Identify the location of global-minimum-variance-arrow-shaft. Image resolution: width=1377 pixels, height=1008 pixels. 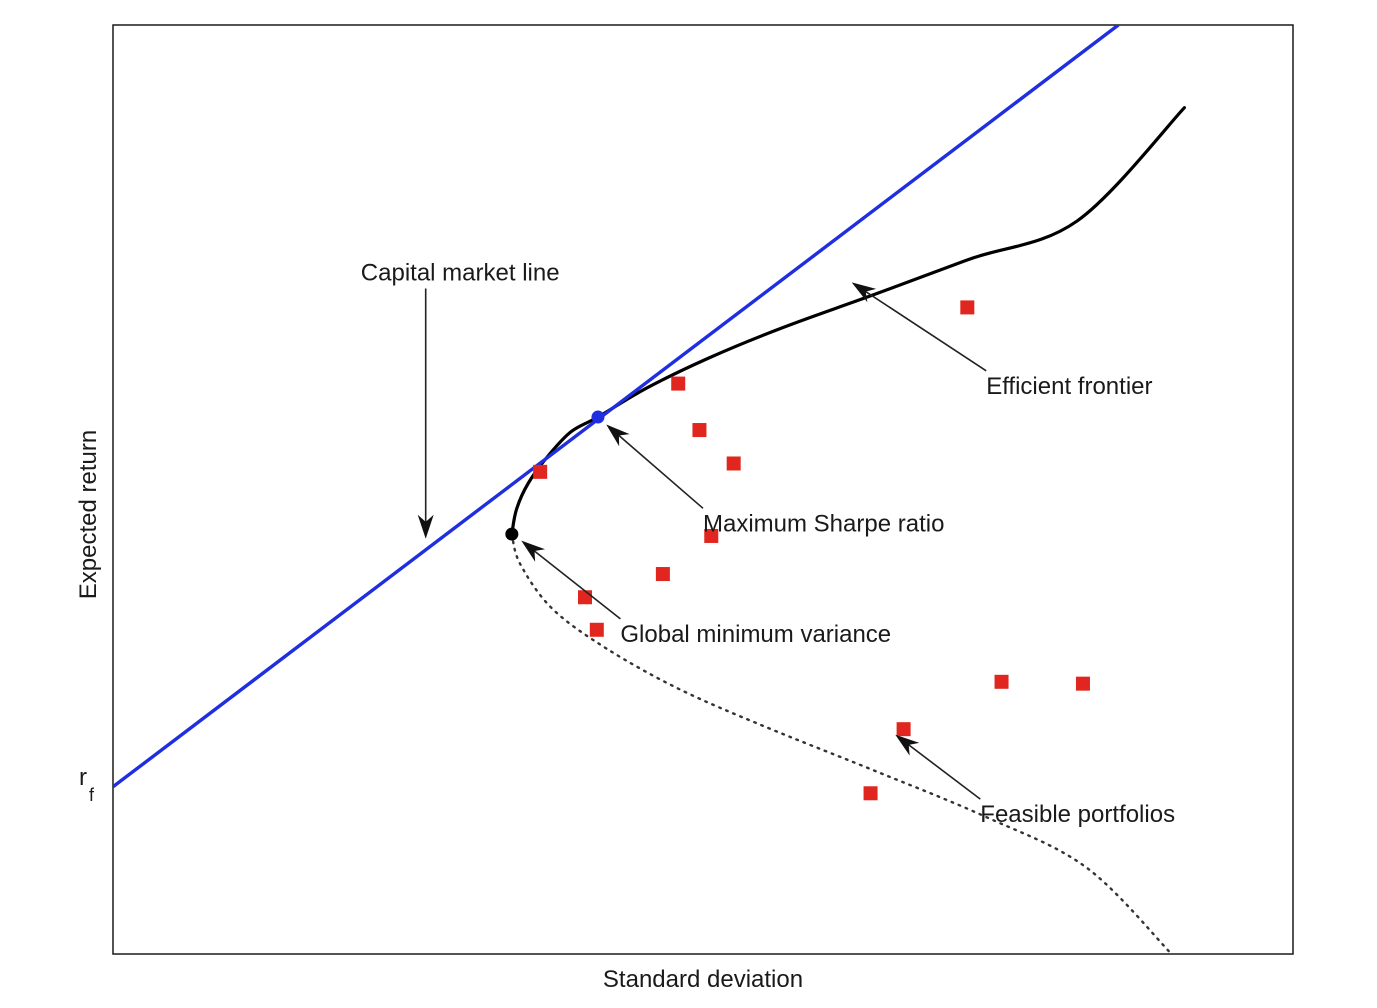
(572, 581).